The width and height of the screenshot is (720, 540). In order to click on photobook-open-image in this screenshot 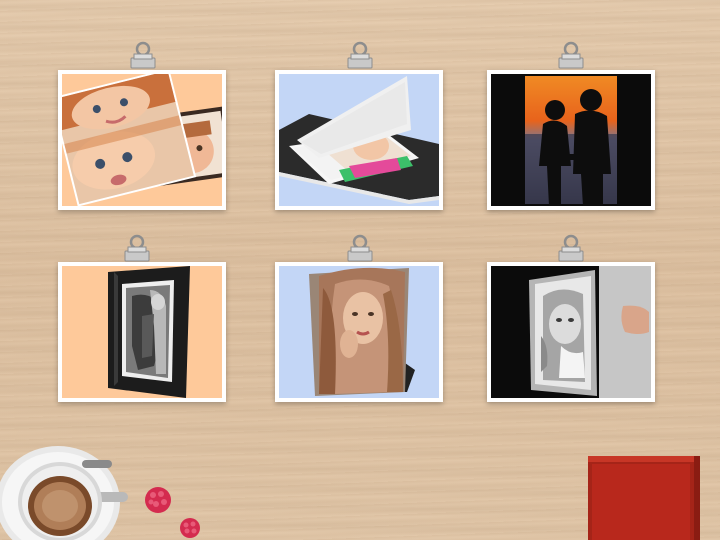, I will do `click(359, 140)`.